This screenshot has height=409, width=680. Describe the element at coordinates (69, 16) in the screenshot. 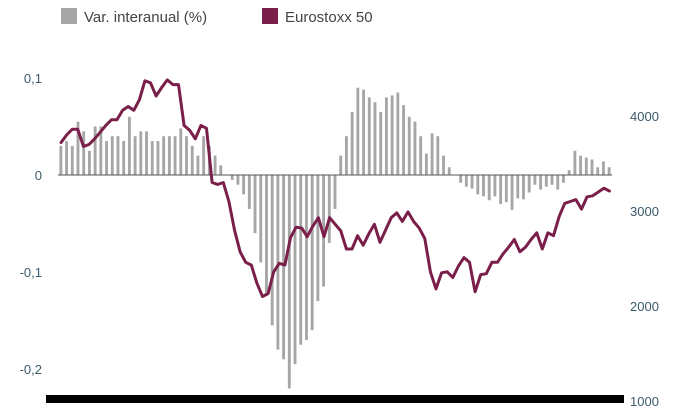

I see `legend-swatch-bars` at that location.